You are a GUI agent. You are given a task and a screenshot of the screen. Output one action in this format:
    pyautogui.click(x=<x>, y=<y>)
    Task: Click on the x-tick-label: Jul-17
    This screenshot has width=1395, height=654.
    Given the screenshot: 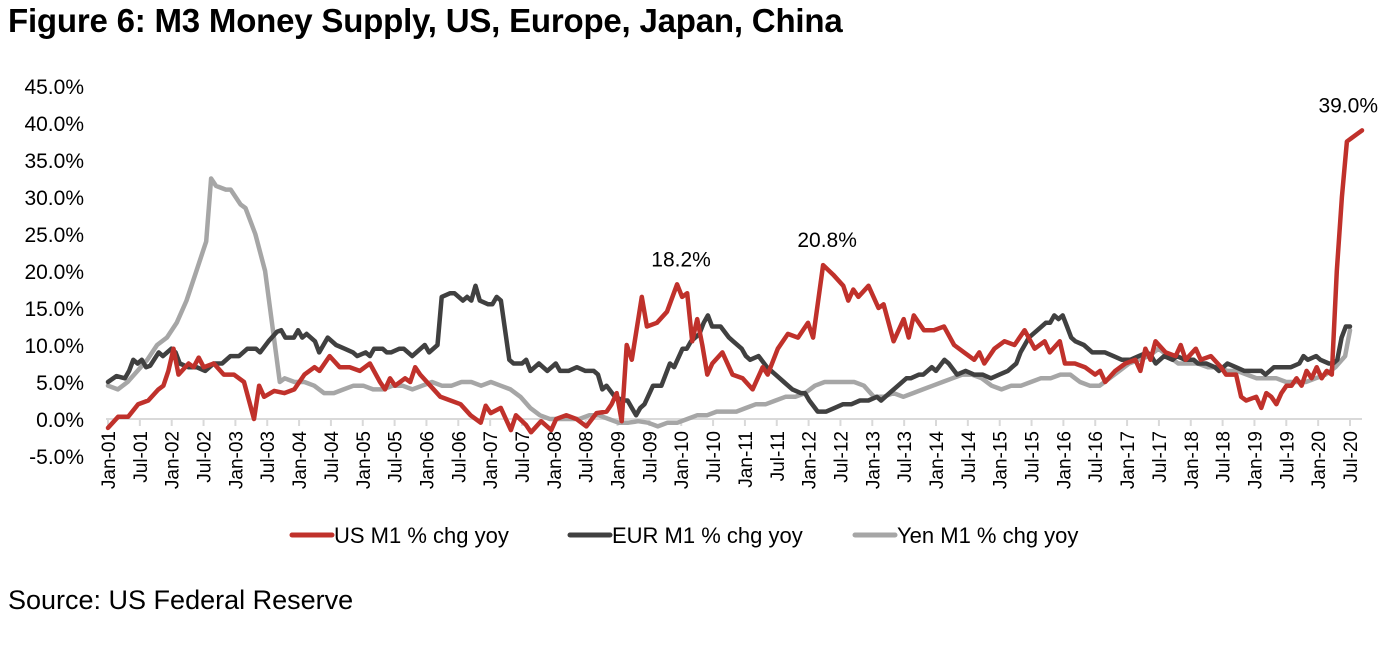 What is the action you would take?
    pyautogui.click(x=1160, y=457)
    